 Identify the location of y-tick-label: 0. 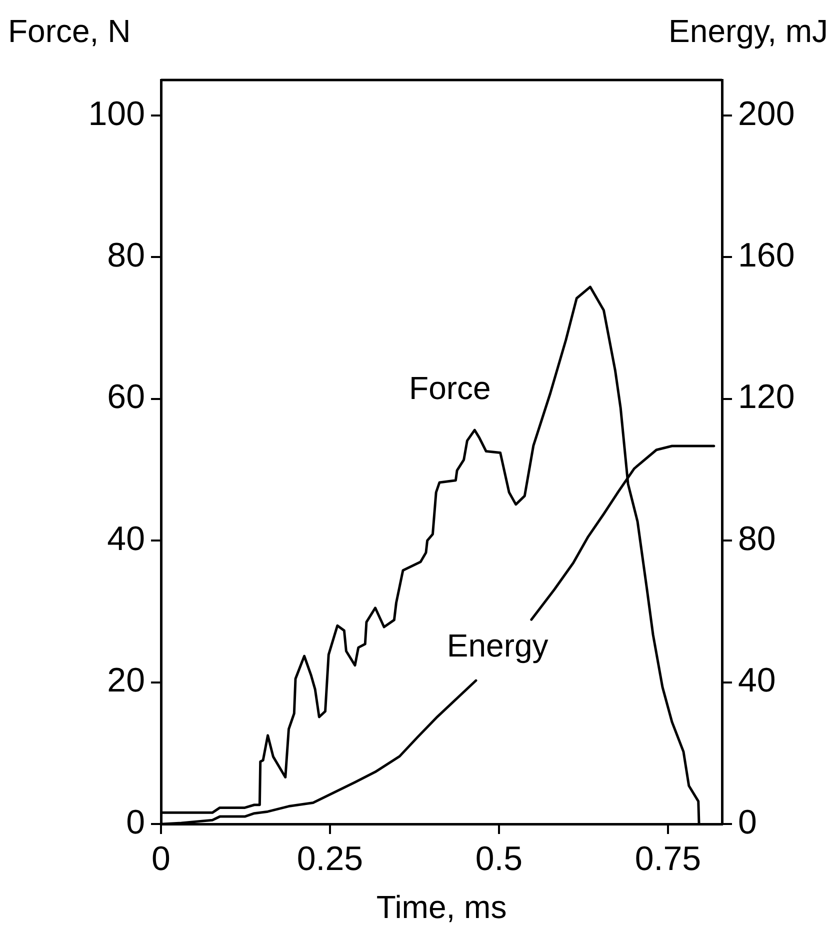
(135, 822).